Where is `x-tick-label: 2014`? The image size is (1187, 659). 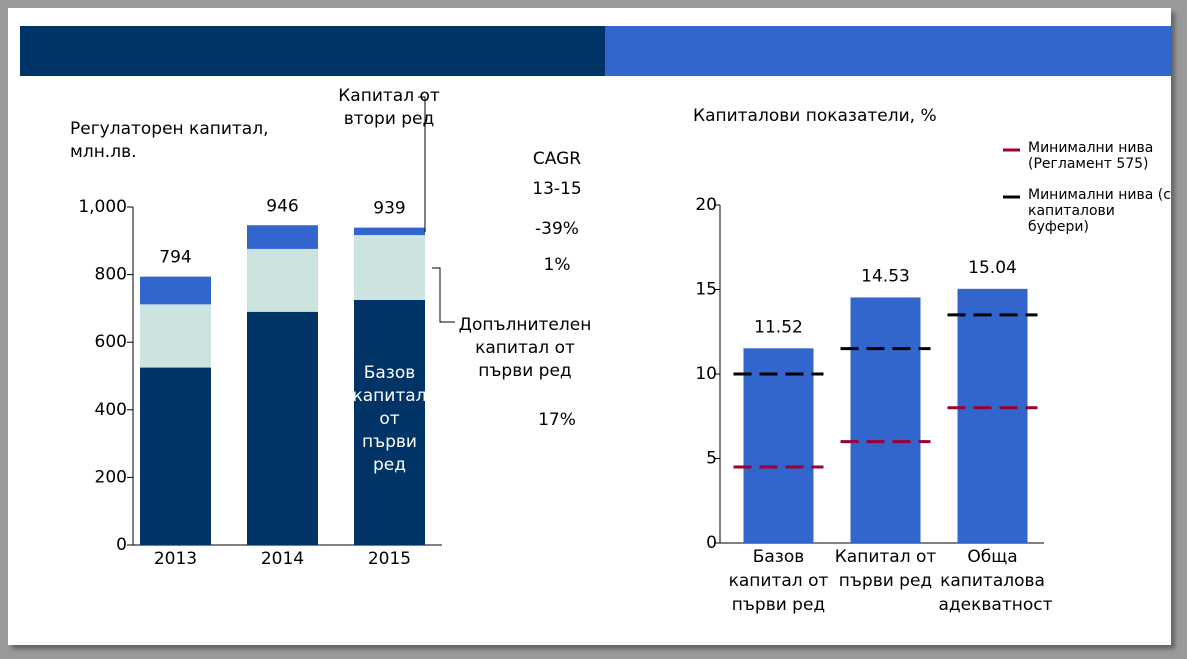
x-tick-label: 2014 is located at coordinates (282, 559).